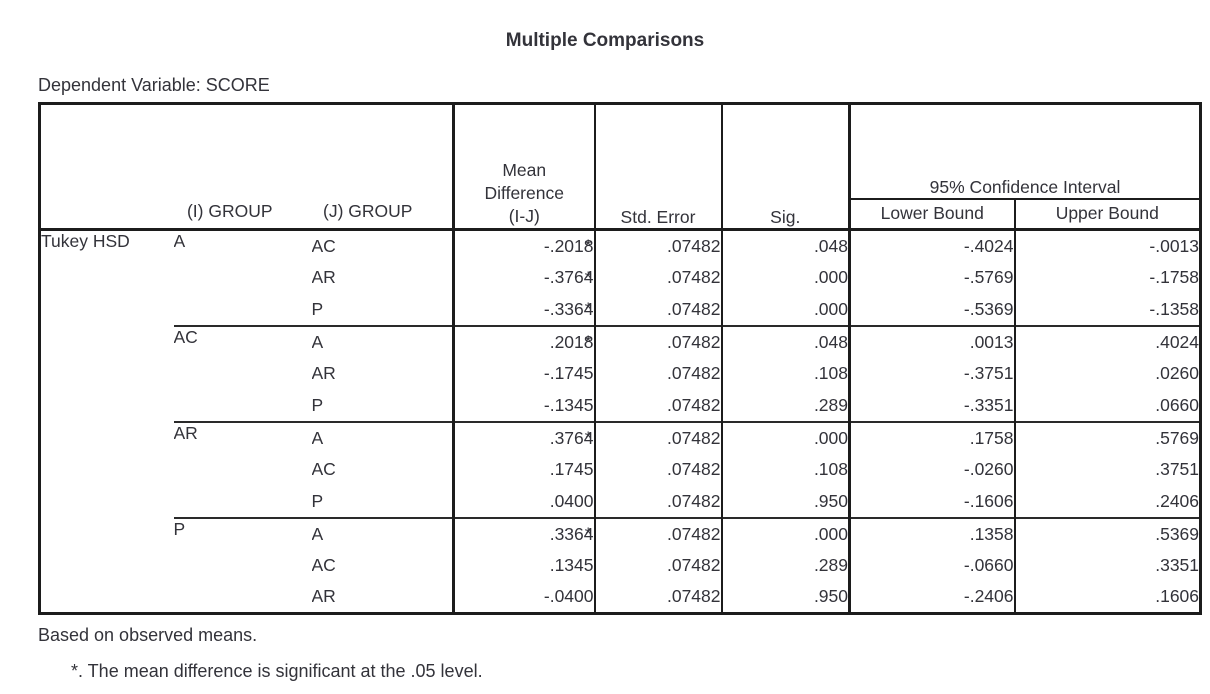 Image resolution: width=1210 pixels, height=694 pixels. What do you see at coordinates (523, 405) in the screenshot?
I see `cell-mean-difference: -.1345` at bounding box center [523, 405].